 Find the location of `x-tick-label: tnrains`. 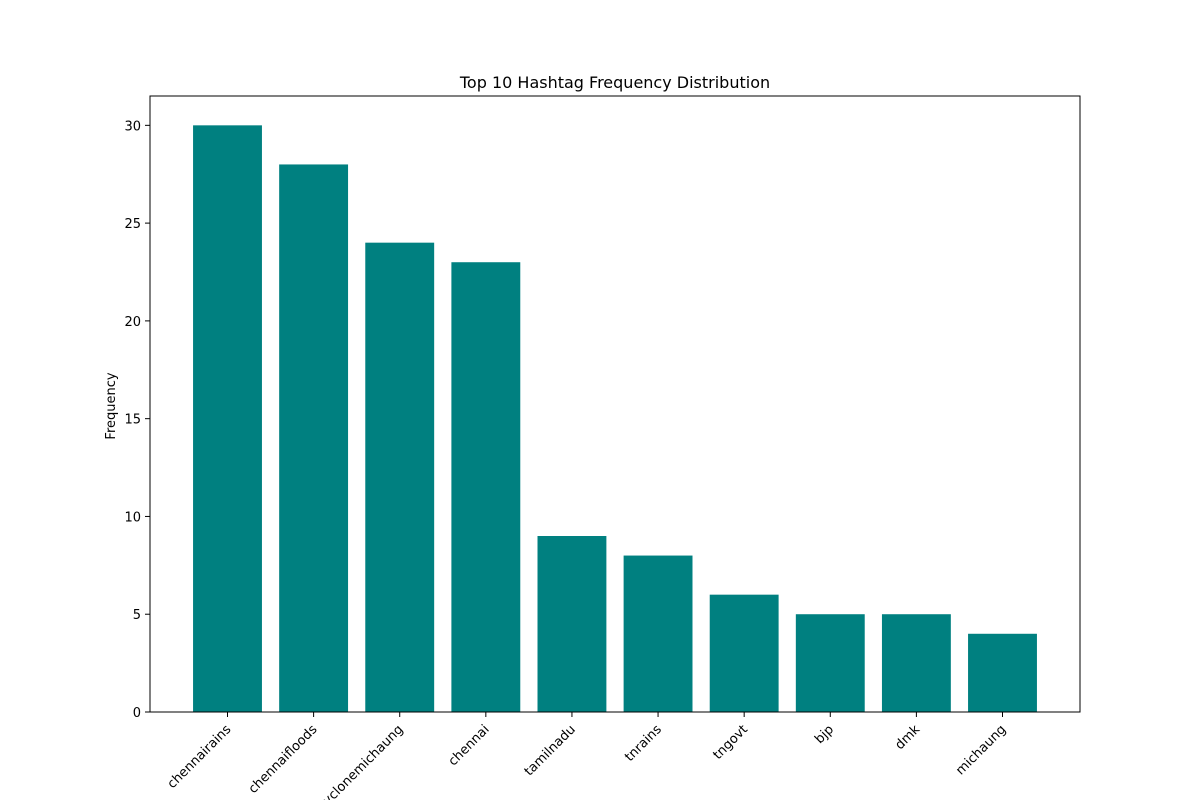

x-tick-label: tnrains is located at coordinates (643, 743).